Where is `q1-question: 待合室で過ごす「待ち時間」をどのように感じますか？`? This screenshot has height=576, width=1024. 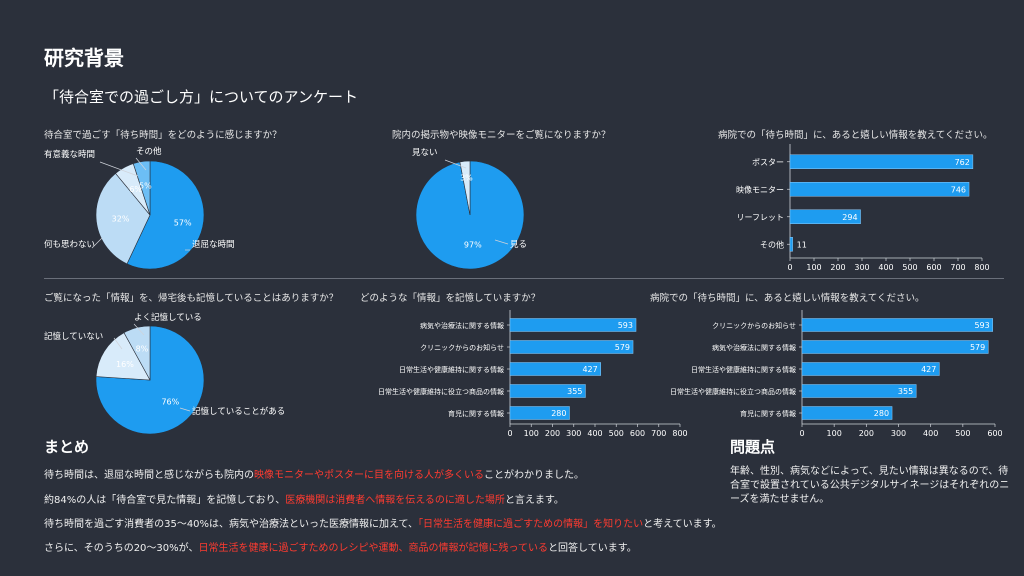 q1-question: 待合室で過ごす「待ち時間」をどのように感じますか？ is located at coordinates (163, 135).